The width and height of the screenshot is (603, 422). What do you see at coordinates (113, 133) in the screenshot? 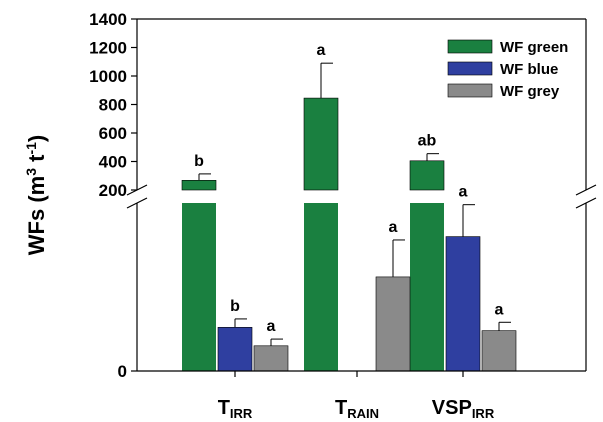
I see `y-tick-label: 600` at bounding box center [113, 133].